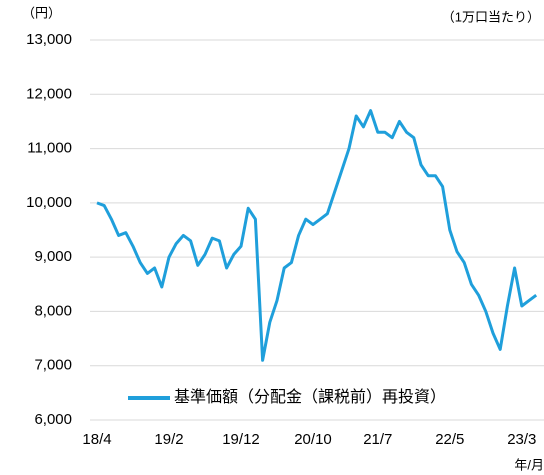 The height and width of the screenshot is (475, 544). Describe the element at coordinates (41, 12) in the screenshot. I see `y-unit-label: （円）` at that location.